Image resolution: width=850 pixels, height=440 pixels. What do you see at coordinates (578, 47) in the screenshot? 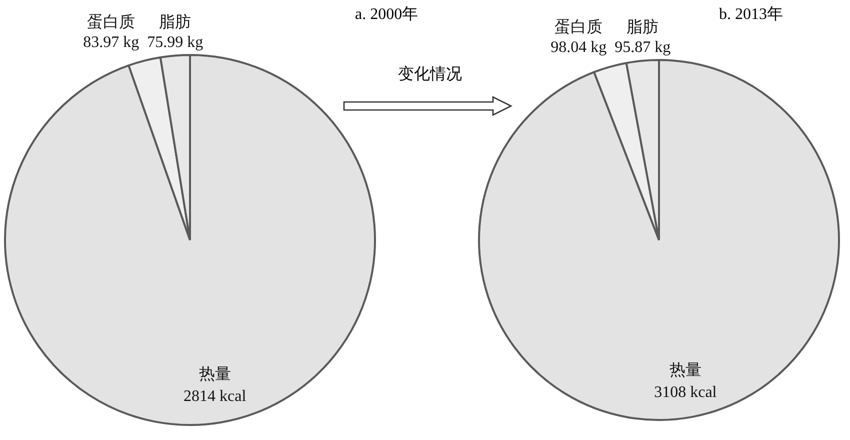
I see `data-label: 98.04 kg` at bounding box center [578, 47].